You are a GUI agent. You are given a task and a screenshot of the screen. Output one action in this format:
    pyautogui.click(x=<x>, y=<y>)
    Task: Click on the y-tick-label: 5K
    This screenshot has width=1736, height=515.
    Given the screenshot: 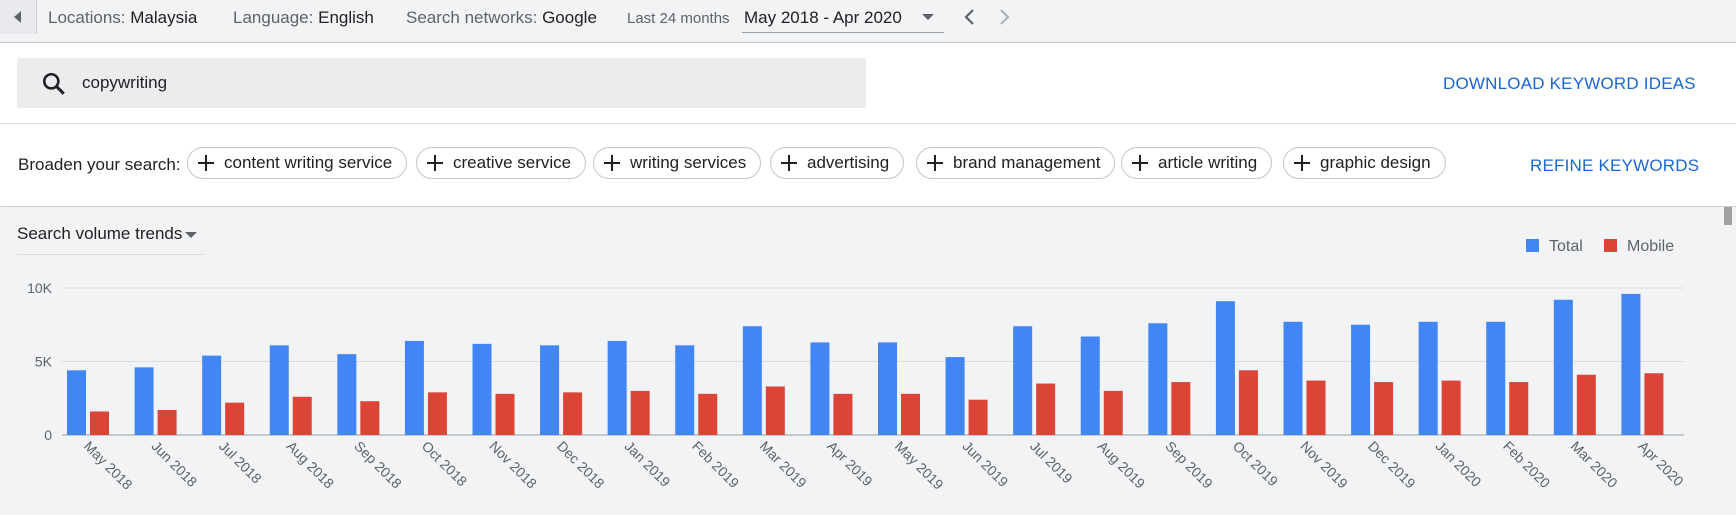 What is the action you would take?
    pyautogui.click(x=44, y=362)
    